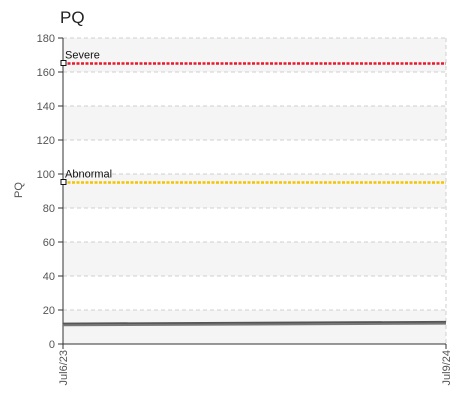 The width and height of the screenshot is (466, 398). I want to click on y-tick-label: 60, so click(49, 243).